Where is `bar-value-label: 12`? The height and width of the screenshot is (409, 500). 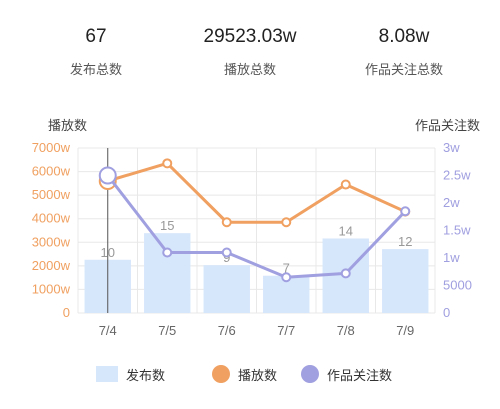 bar-value-label: 12 is located at coordinates (405, 241).